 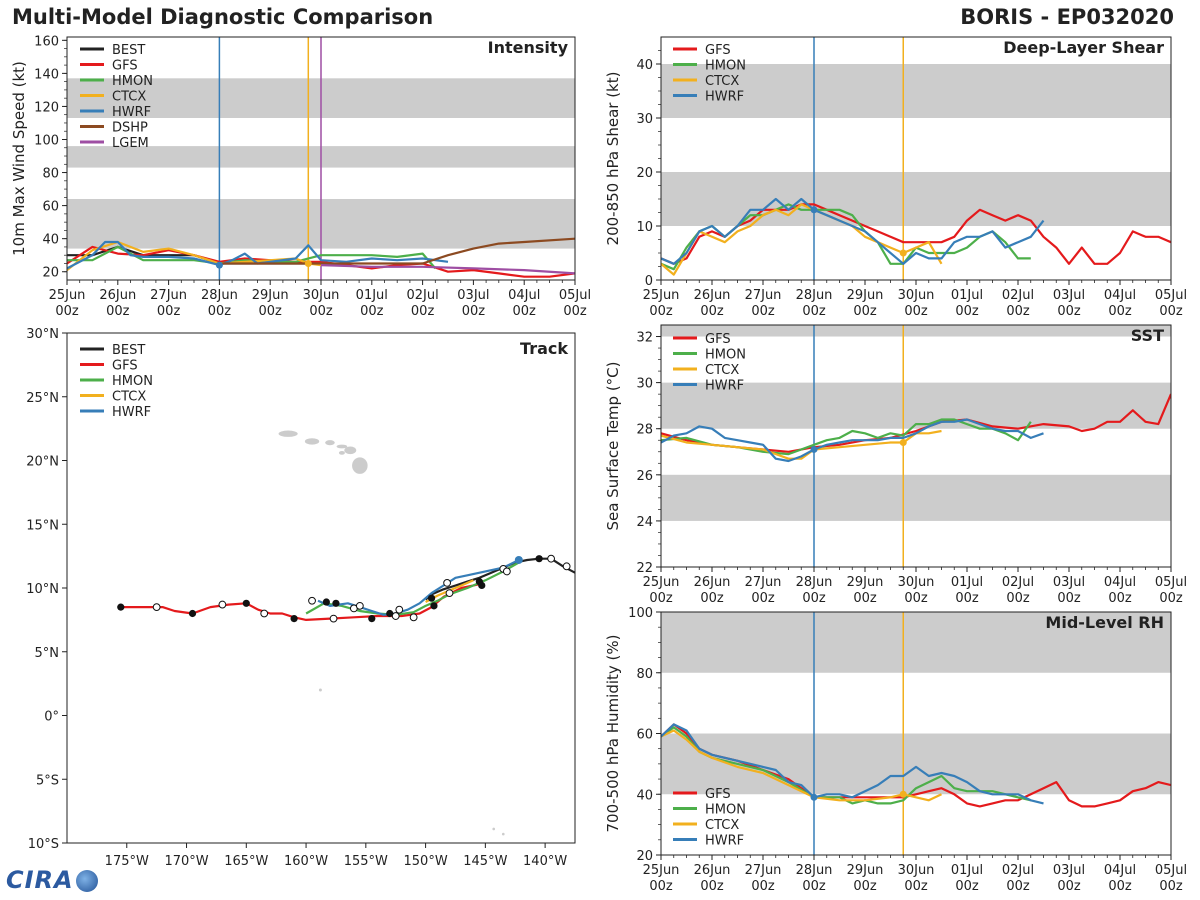 What do you see at coordinates (131, 112) in the screenshot?
I see `legend-label-hwrf: HWRF` at bounding box center [131, 112].